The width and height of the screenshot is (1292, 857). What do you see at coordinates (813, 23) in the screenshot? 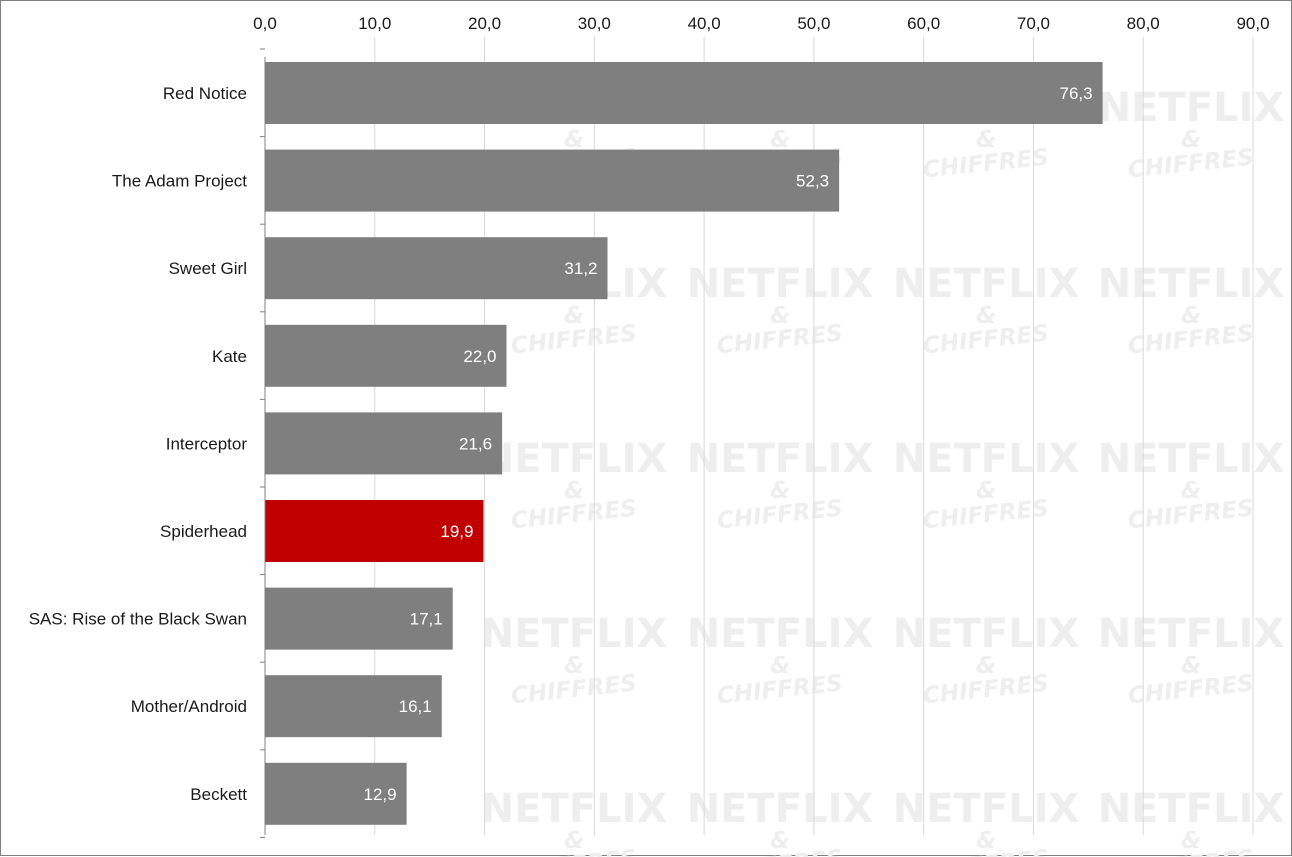
I see `x-tick-label: 50,0` at bounding box center [813, 23].